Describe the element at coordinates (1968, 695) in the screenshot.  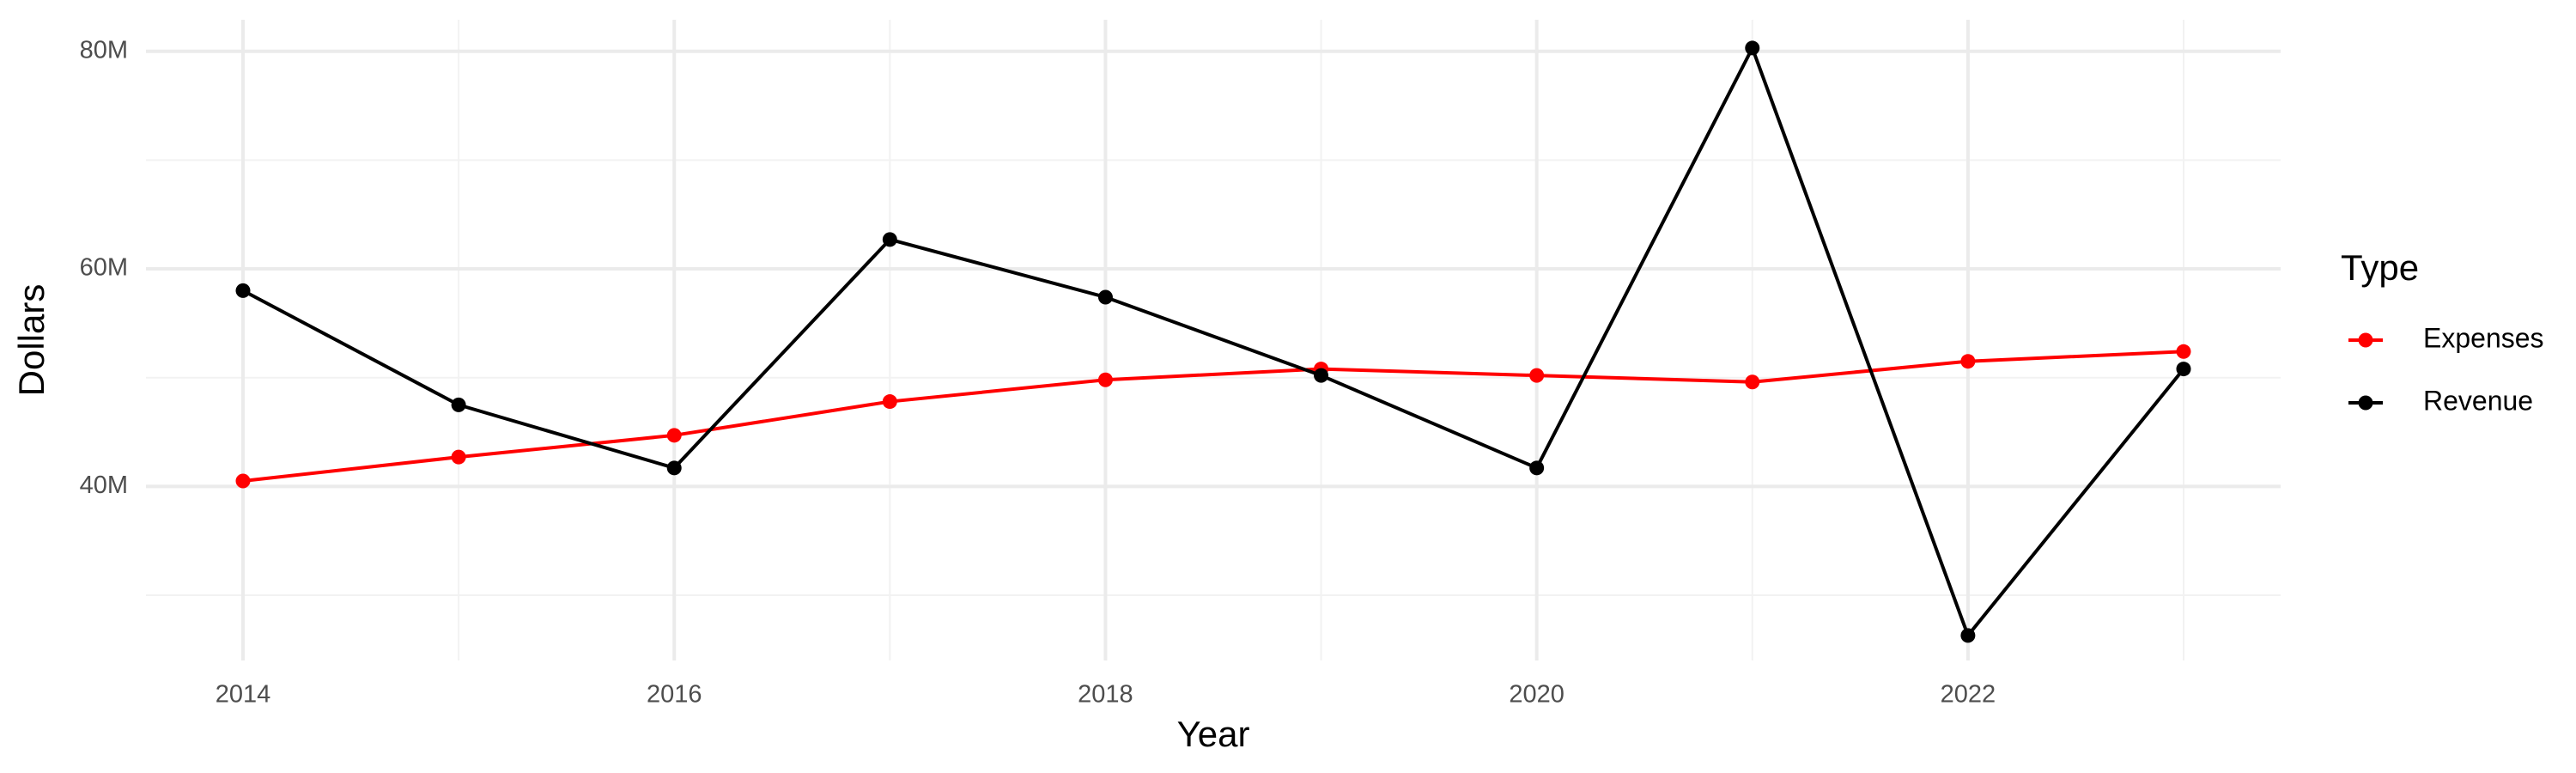
I see `x-tick-label: 2022` at that location.